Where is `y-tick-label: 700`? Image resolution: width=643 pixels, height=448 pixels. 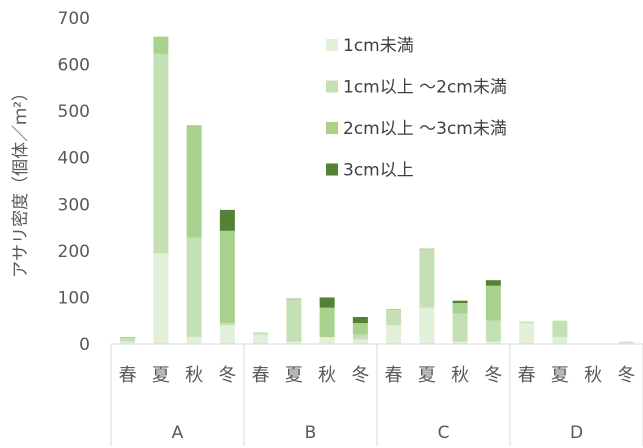 y-tick-label: 700 is located at coordinates (74, 19).